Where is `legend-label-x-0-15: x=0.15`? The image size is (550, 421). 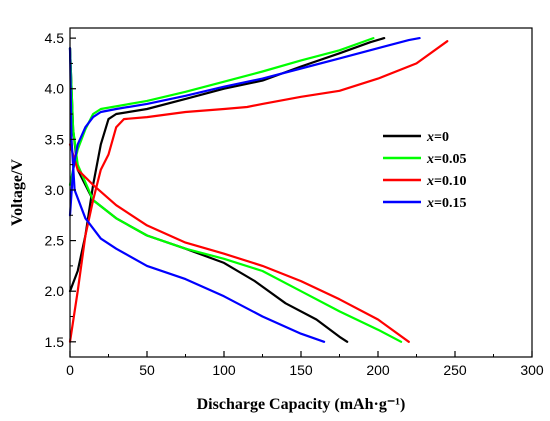
legend-label-x-0-15: x=0.15 is located at coordinates (446, 203).